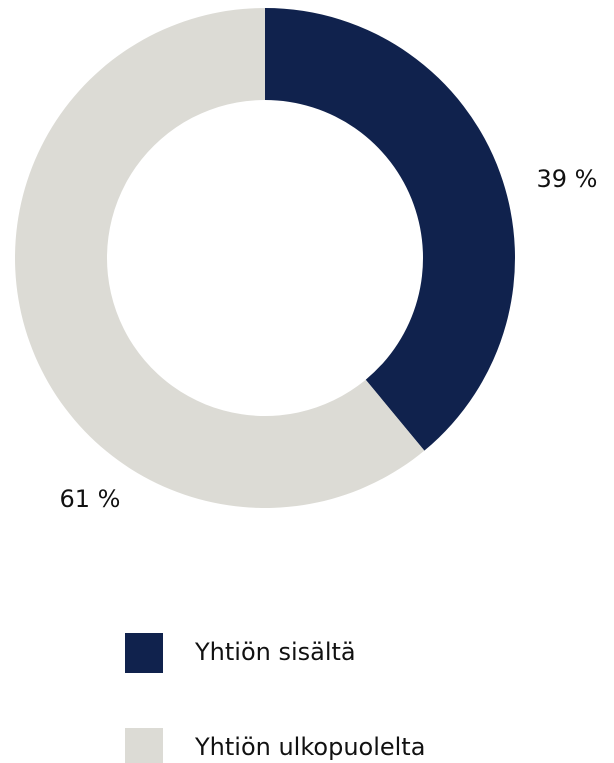 This screenshot has width=614, height=763. Describe the element at coordinates (567, 179) in the screenshot. I see `value-label: 39 %` at that location.